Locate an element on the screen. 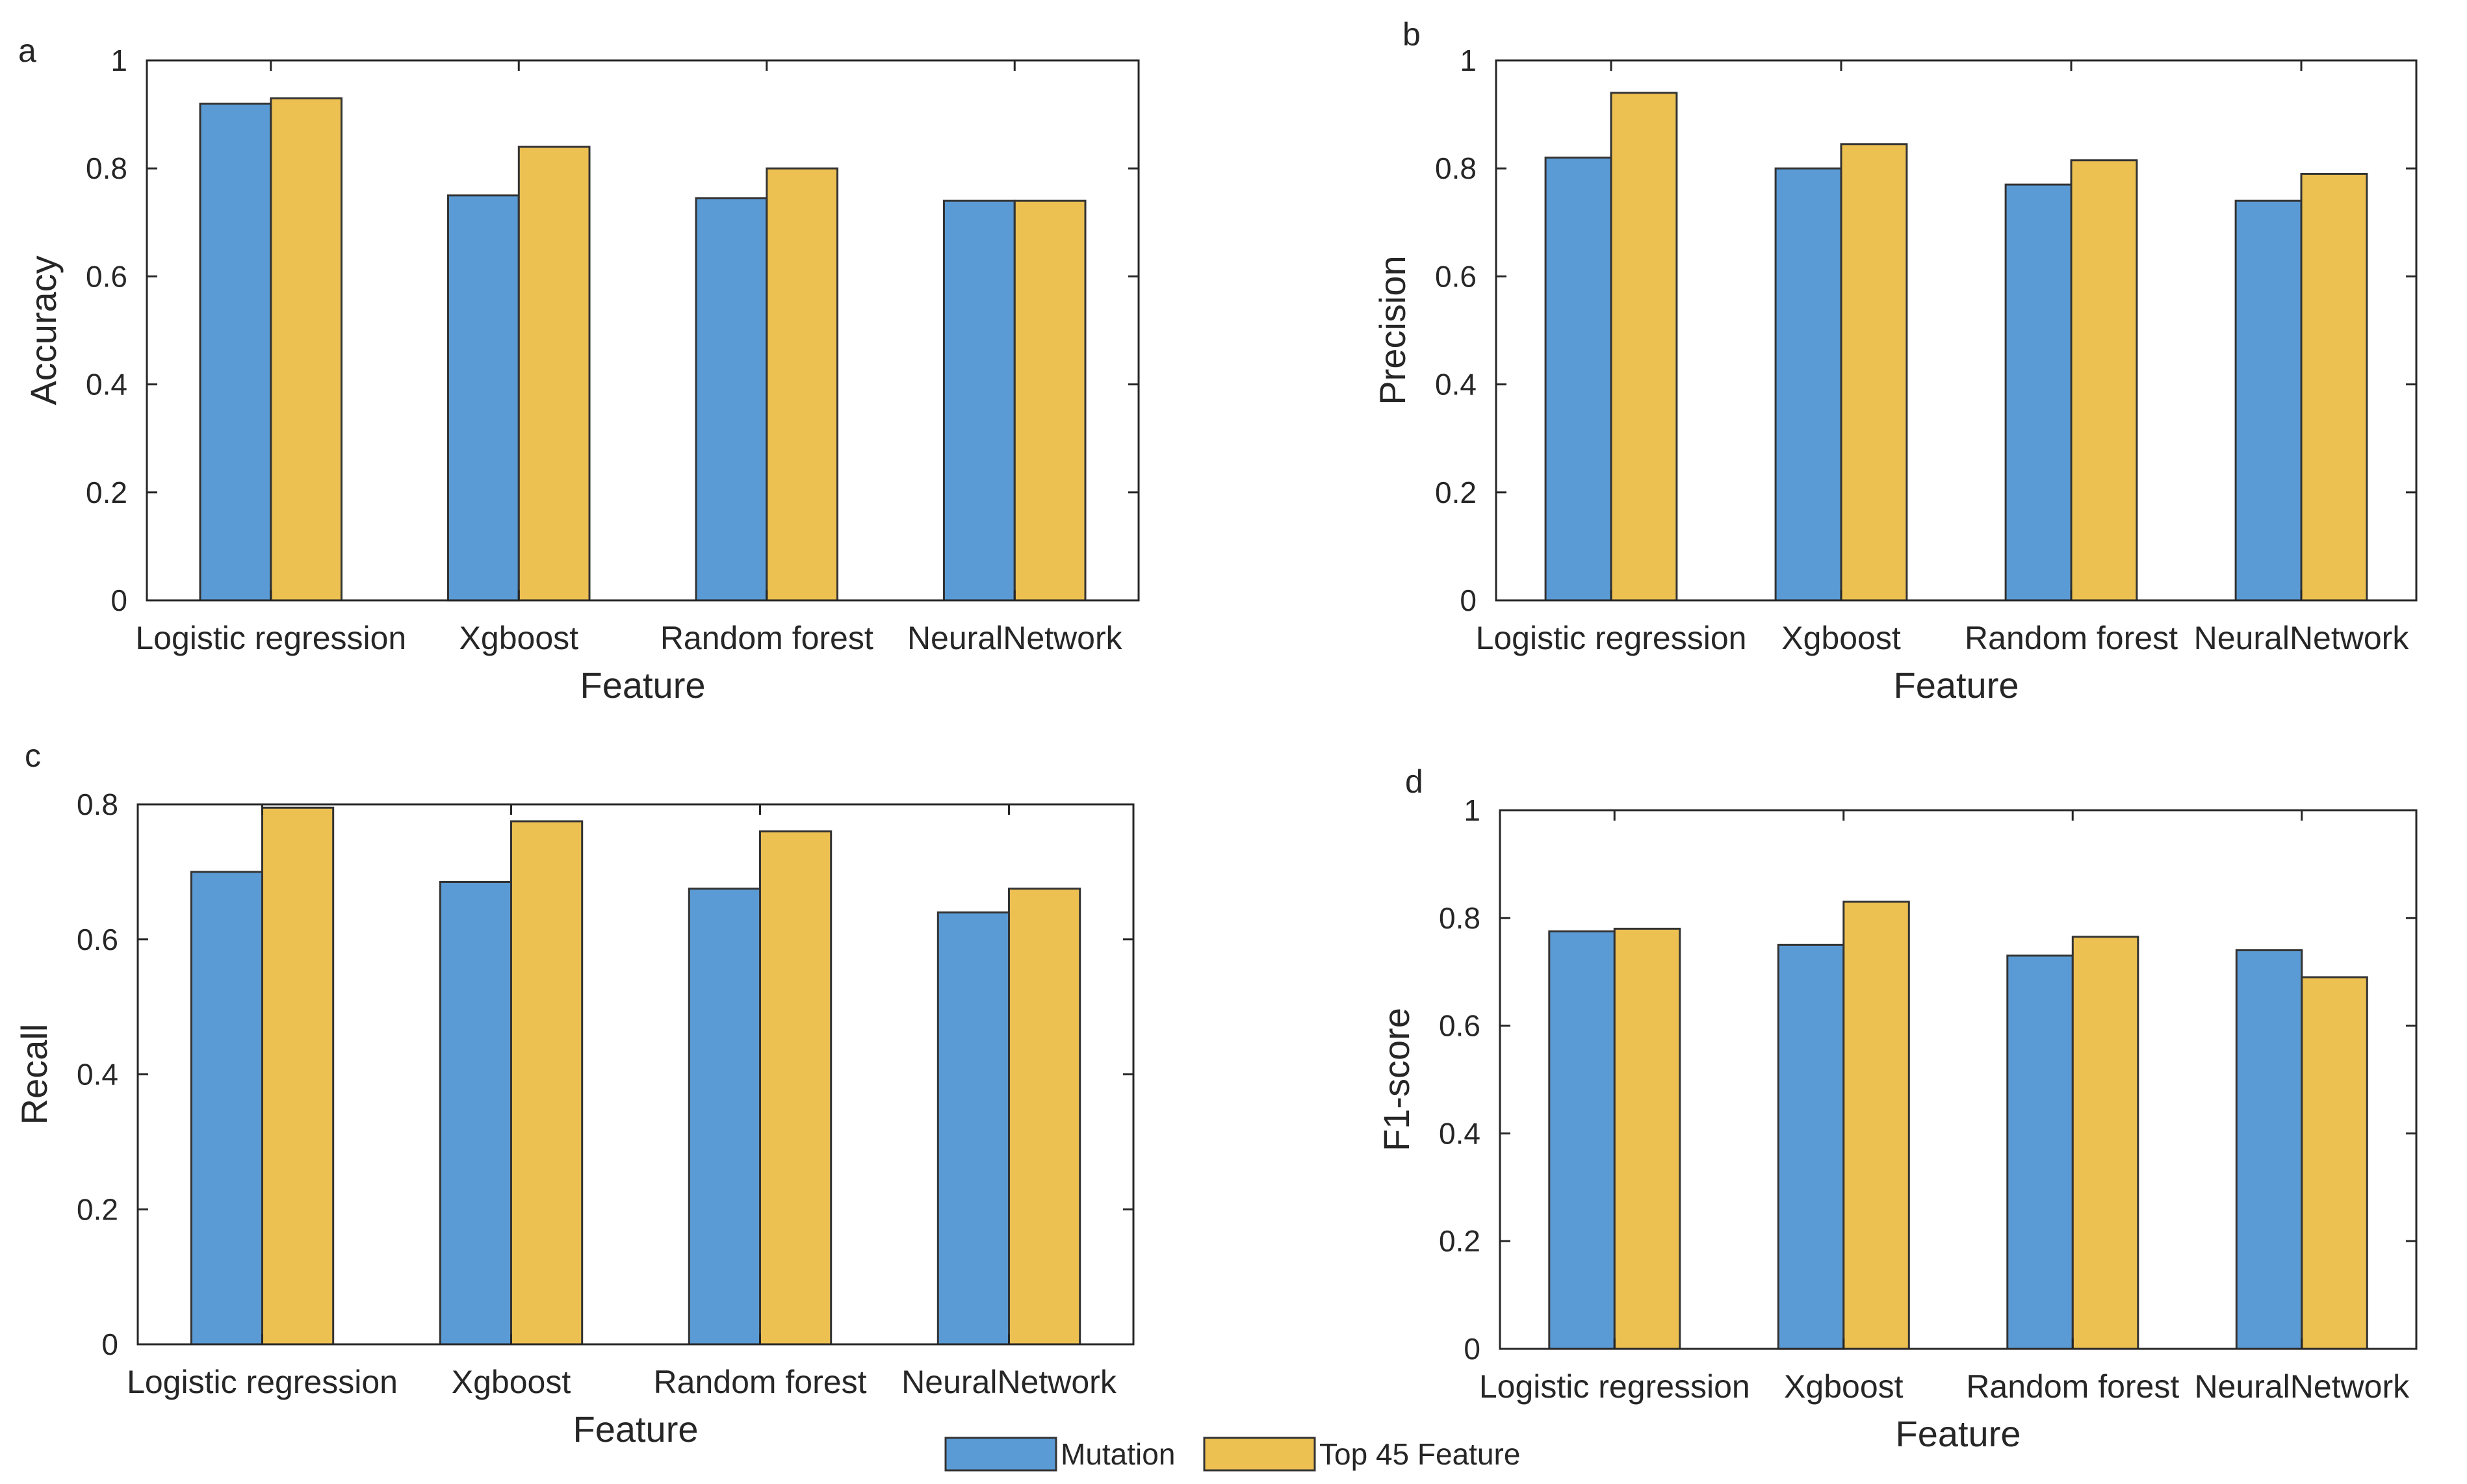 This screenshot has height=1484, width=2467. y-axis-title: Precision is located at coordinates (1393, 330).